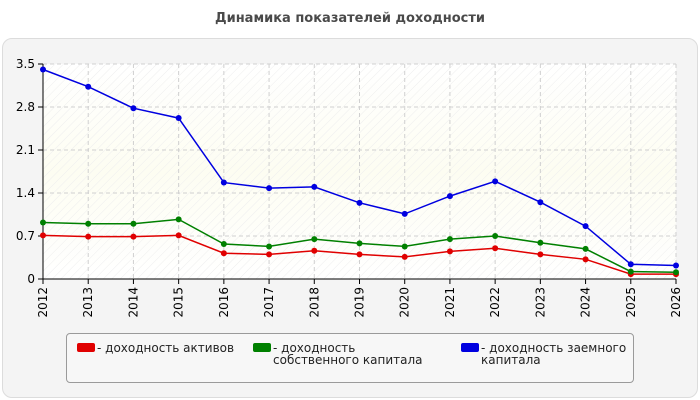 The height and width of the screenshot is (400, 700). What do you see at coordinates (179, 302) in the screenshot?
I see `x-tick-label: 2015` at bounding box center [179, 302].